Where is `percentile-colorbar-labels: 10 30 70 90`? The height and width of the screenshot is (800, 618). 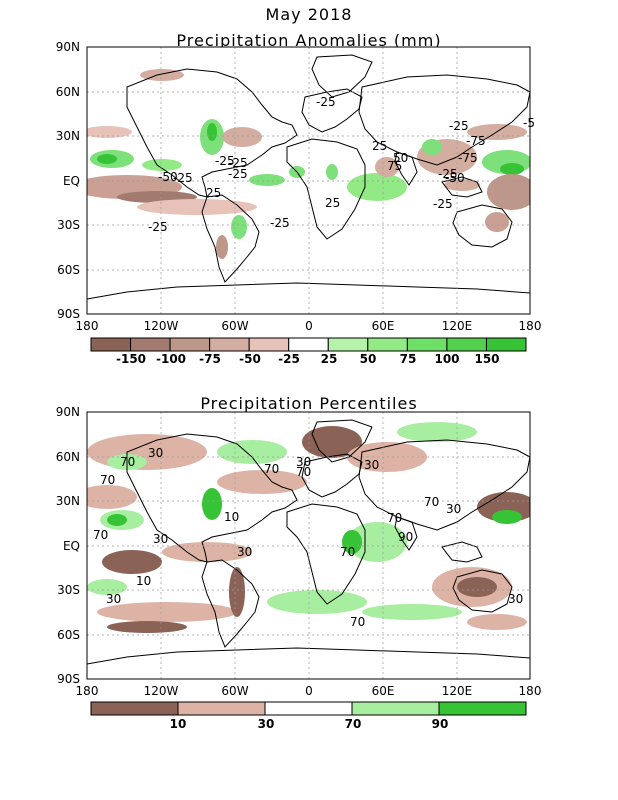
percentile-colorbar-labels: 10 30 70 90 is located at coordinates (309, 724).